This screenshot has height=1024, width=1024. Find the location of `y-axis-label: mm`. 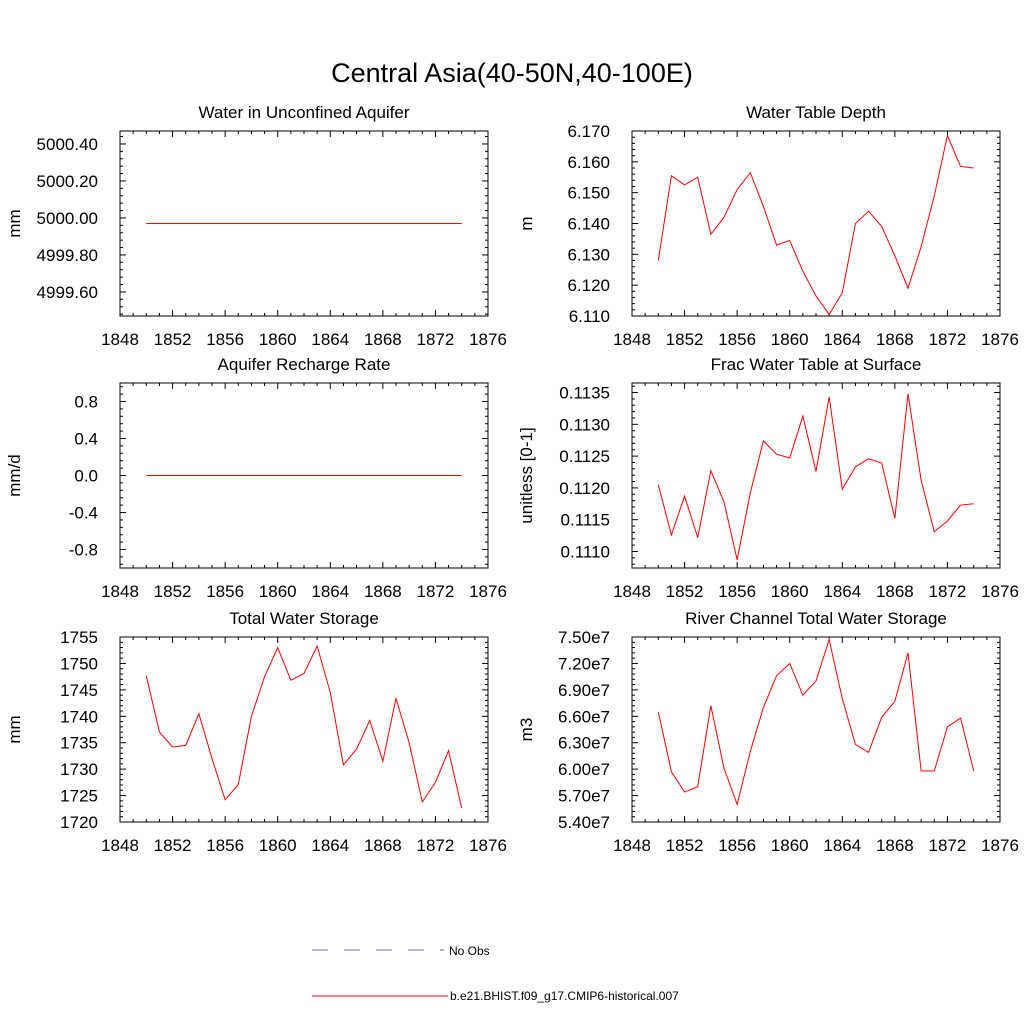

y-axis-label: mm is located at coordinates (14, 223).